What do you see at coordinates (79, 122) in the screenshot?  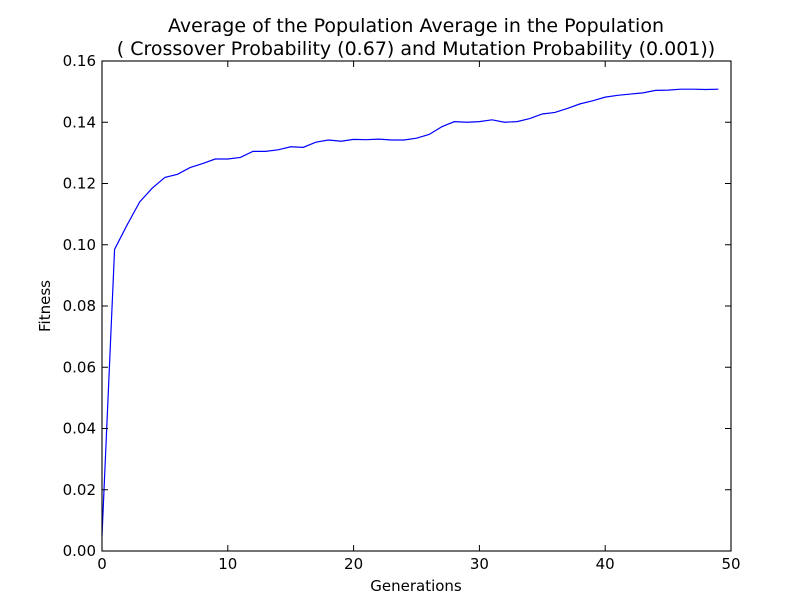 I see `y-tick-label-7: 0.14` at bounding box center [79, 122].